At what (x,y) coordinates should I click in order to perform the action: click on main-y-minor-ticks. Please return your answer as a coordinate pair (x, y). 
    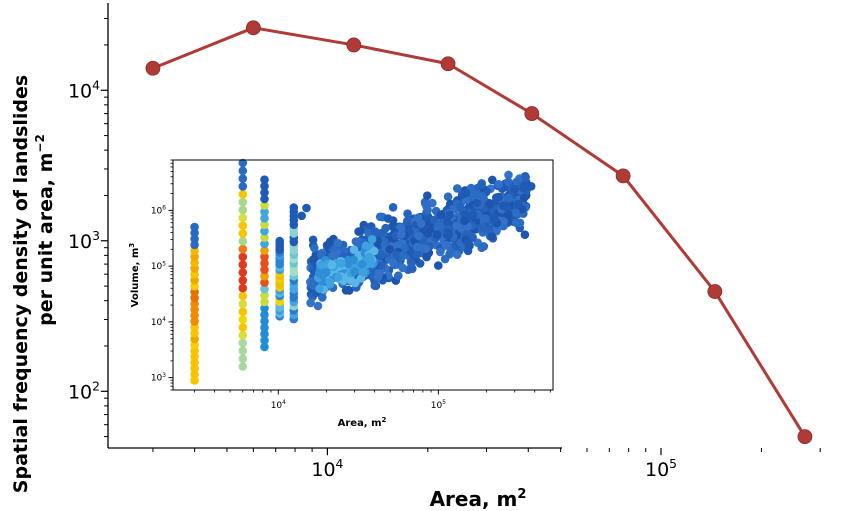
    Looking at the image, I should click on (104, 227).